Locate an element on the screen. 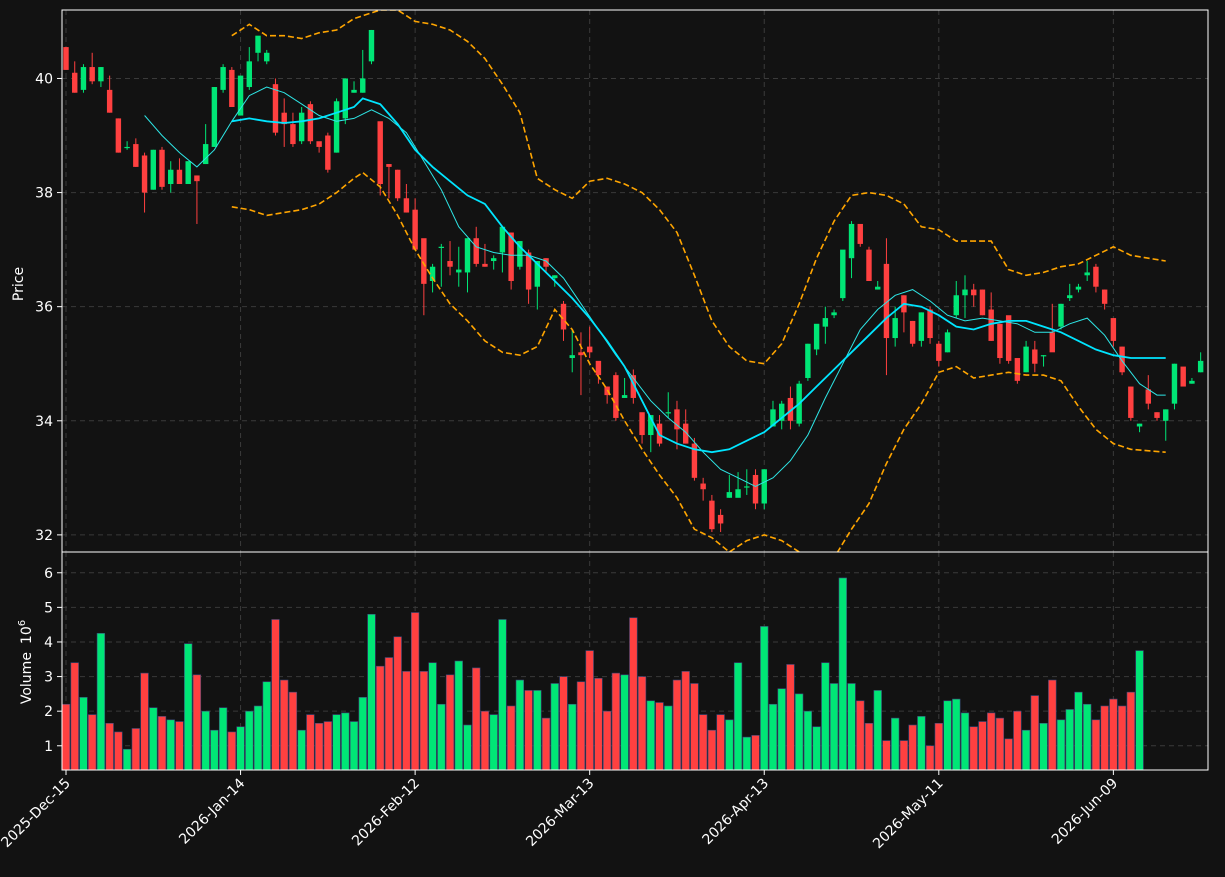  price-axis-label: Price is located at coordinates (19, 284).